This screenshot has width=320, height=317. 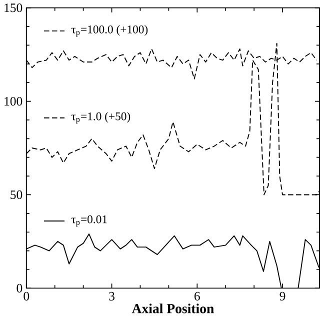 I want to click on y-tick-label: 100, so click(x=13, y=101).